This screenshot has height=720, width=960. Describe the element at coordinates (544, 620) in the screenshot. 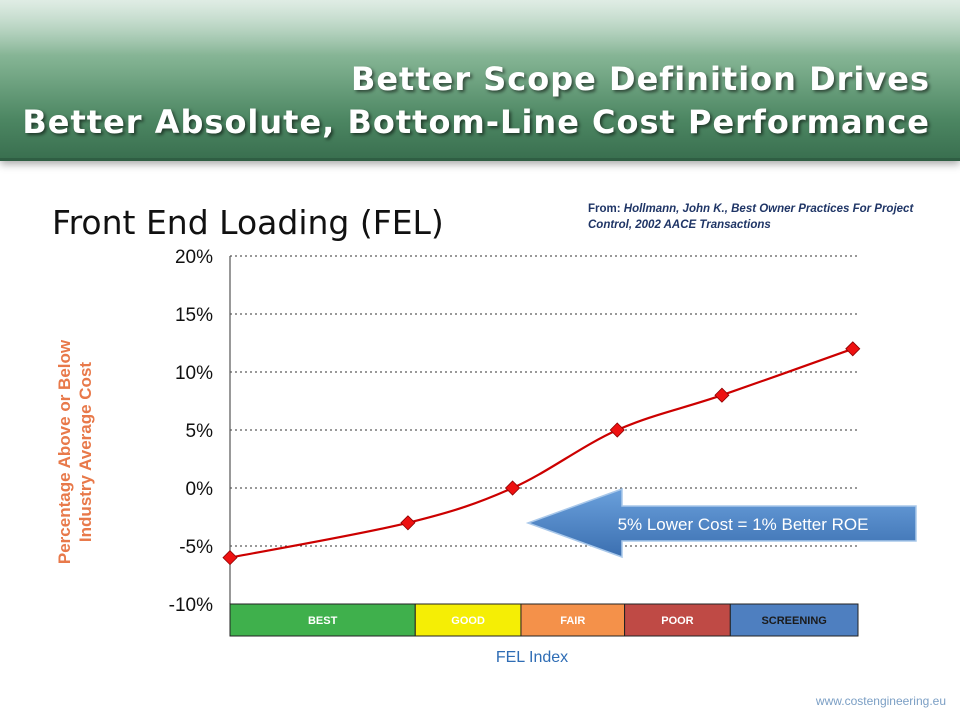

I see `fel-category-bands: BEST GOOD FAIR POOR SCREENING` at that location.